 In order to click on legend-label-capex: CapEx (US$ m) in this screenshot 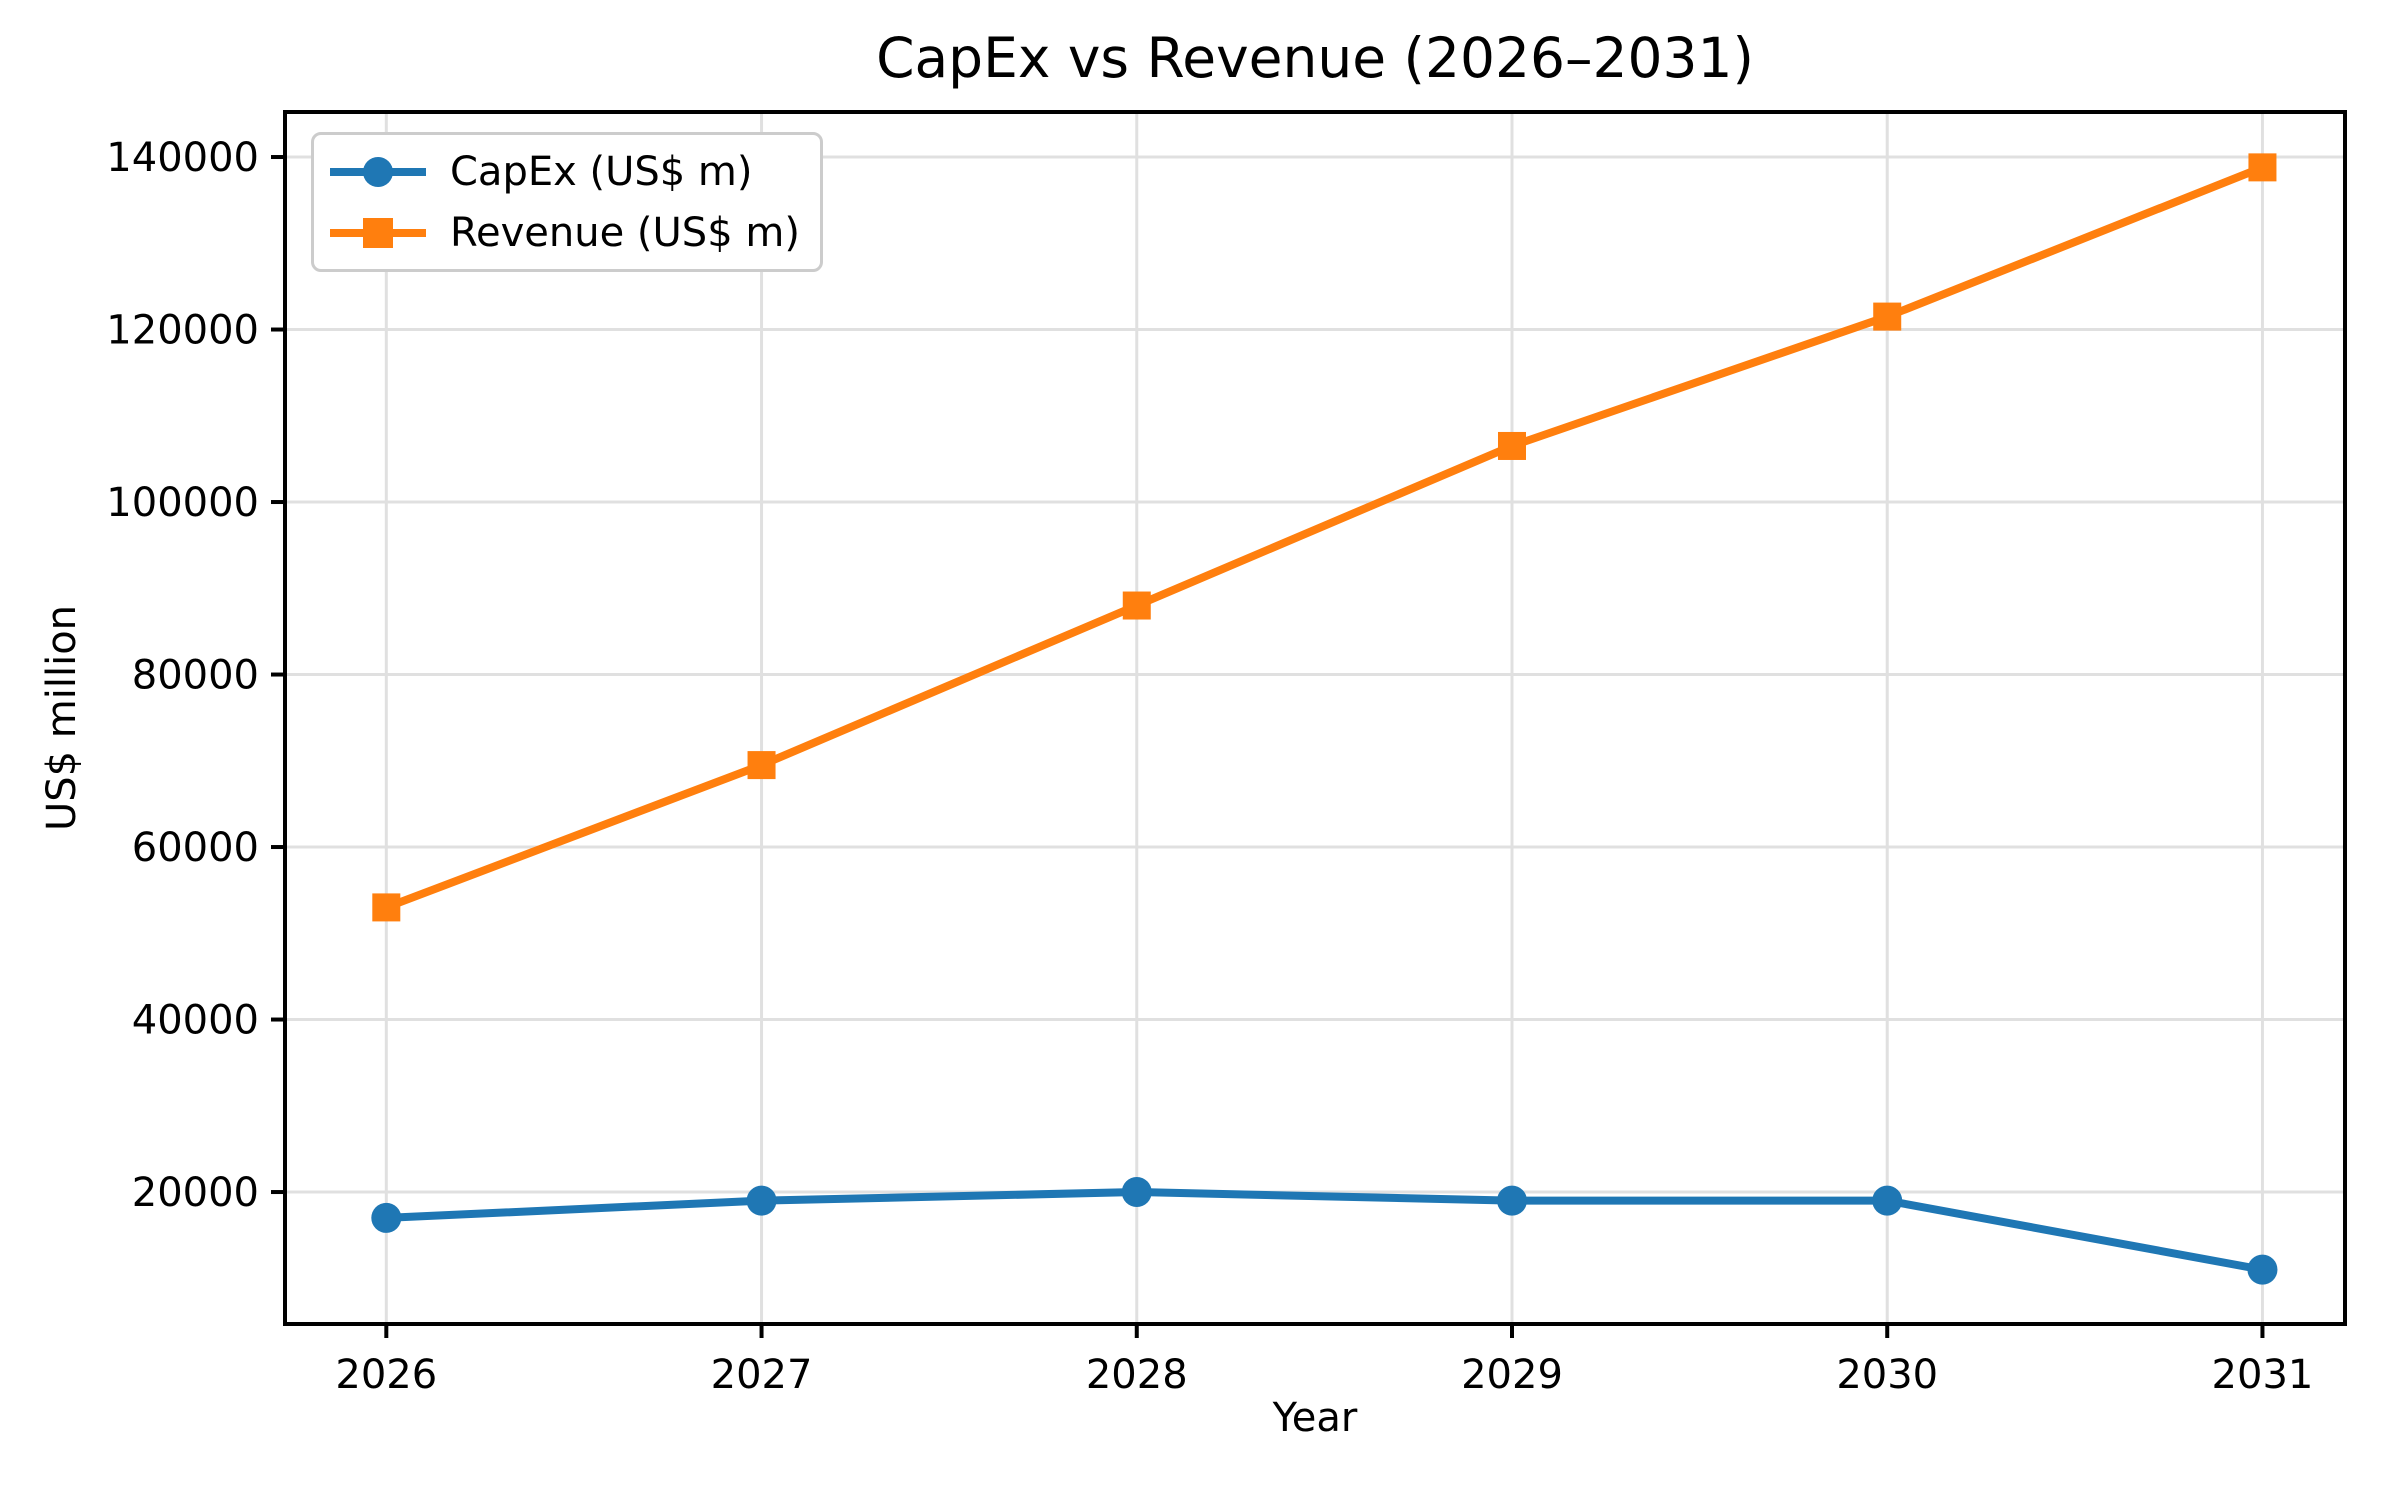, I will do `click(601, 171)`.